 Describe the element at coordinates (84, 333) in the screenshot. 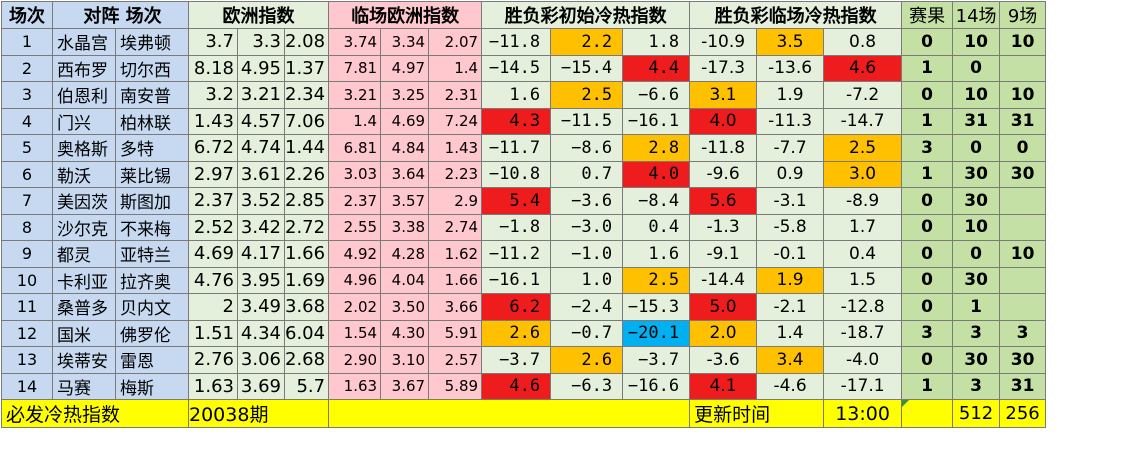

I see `home-team: 国米` at that location.